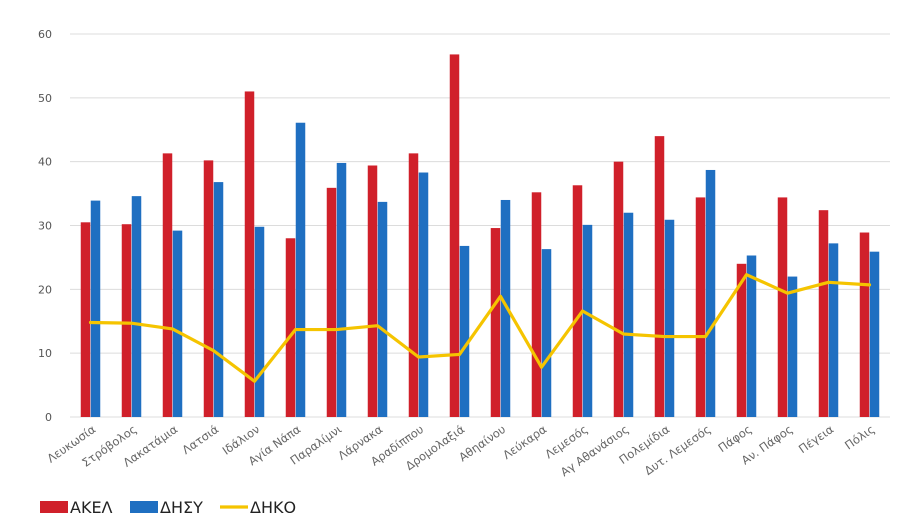 The height and width of the screenshot is (519, 910). Describe the element at coordinates (454, 235) in the screenshot. I see `bar-ΑΚΕΛ-9` at that location.